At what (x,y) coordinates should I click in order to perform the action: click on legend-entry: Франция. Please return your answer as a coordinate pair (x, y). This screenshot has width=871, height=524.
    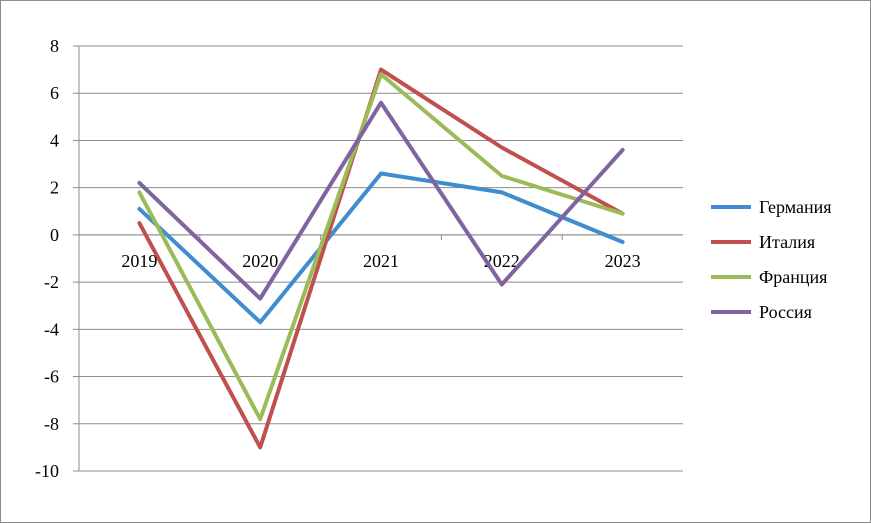
    Looking at the image, I should click on (793, 277).